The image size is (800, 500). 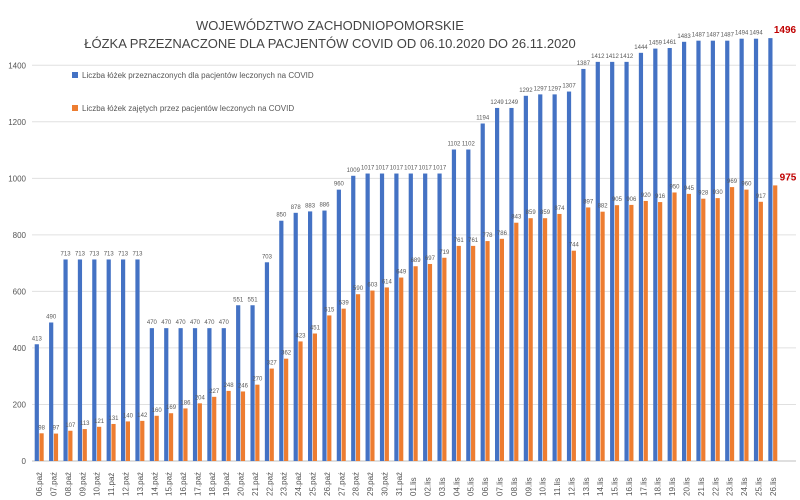 I want to click on x-tick-label: 02.lis, so click(x=428, y=486).